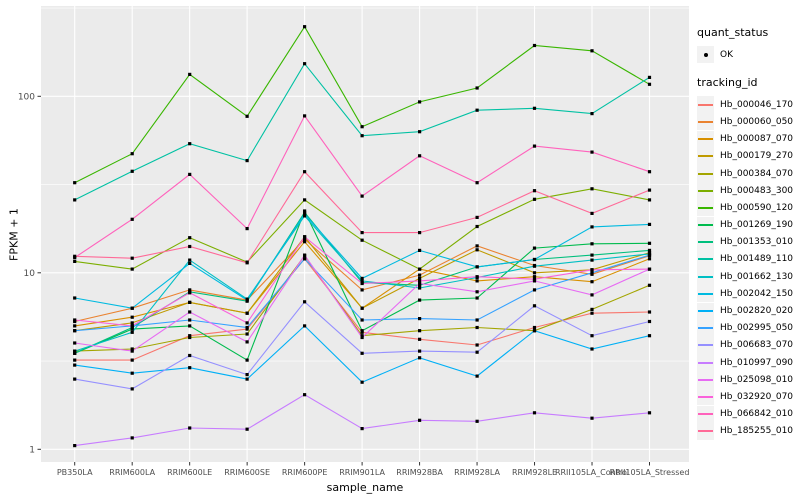  I want to click on x-axis-title: sample_name, so click(365, 487).